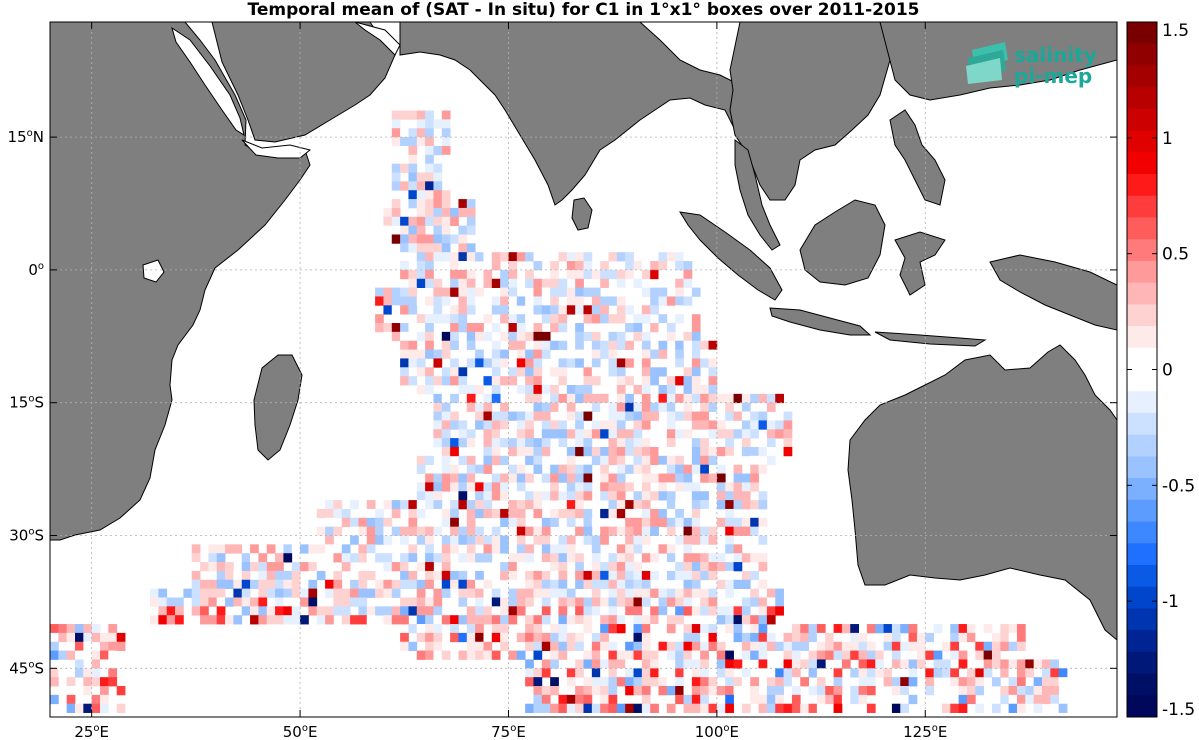 This screenshot has height=740, width=1199. I want to click on colorbar-tick-label: -0.5, so click(1178, 486).